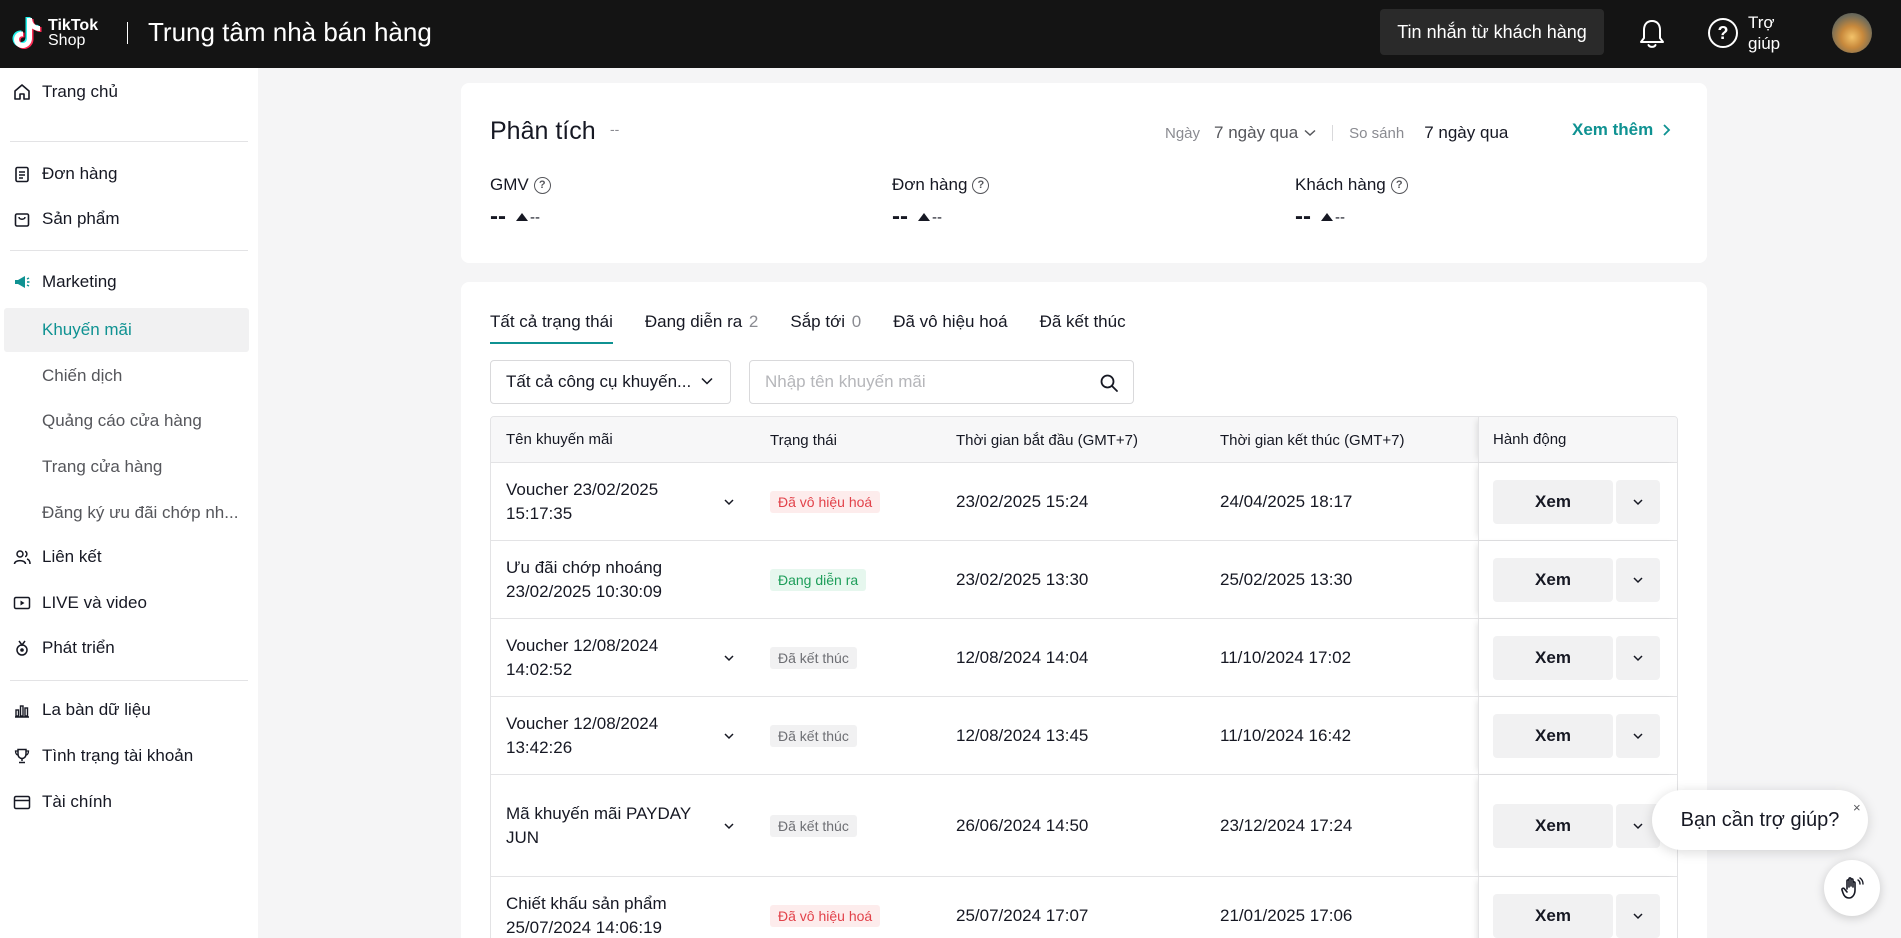 This screenshot has width=1901, height=938. What do you see at coordinates (102, 466) in the screenshot?
I see `sidebar-item-shop-page: Trang cửa hàng` at bounding box center [102, 466].